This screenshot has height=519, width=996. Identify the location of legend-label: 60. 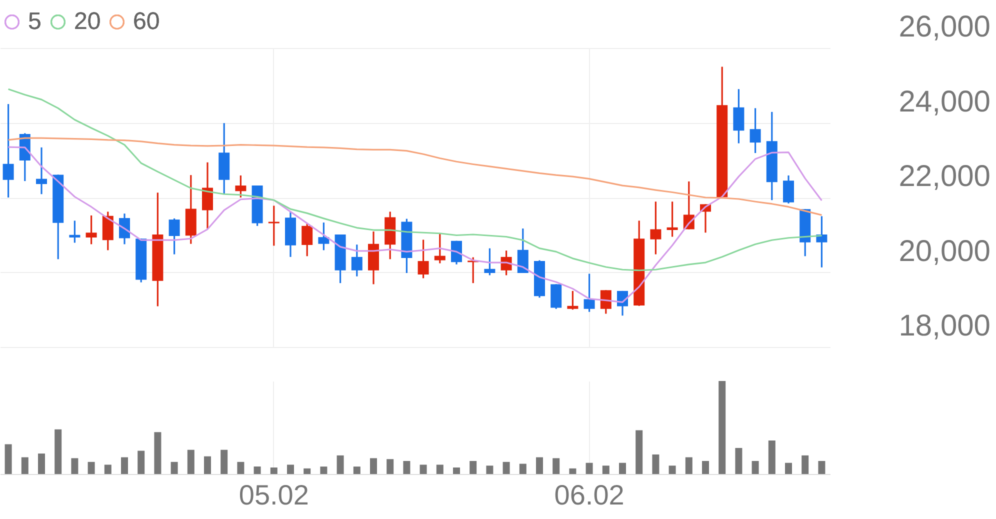
(146, 21).